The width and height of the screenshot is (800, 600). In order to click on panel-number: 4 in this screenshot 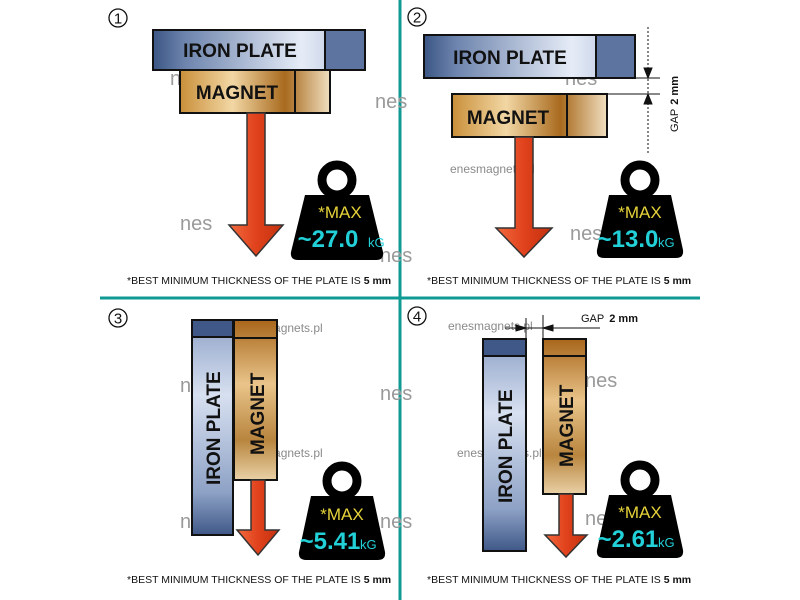, I will do `click(417, 317)`.